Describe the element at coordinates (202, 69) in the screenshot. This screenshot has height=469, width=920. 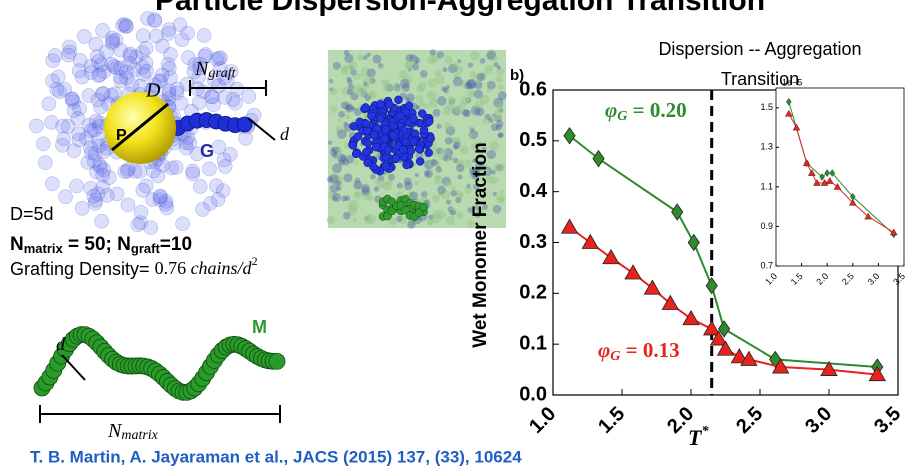
I see `n: N` at that location.